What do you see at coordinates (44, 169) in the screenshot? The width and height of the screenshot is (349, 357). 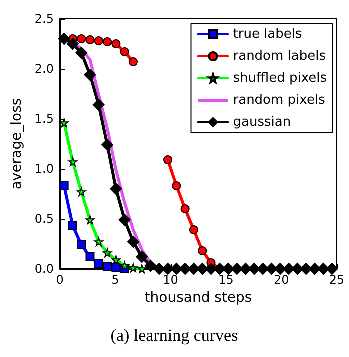 I see `y-tick-label: 1.0` at bounding box center [44, 169].